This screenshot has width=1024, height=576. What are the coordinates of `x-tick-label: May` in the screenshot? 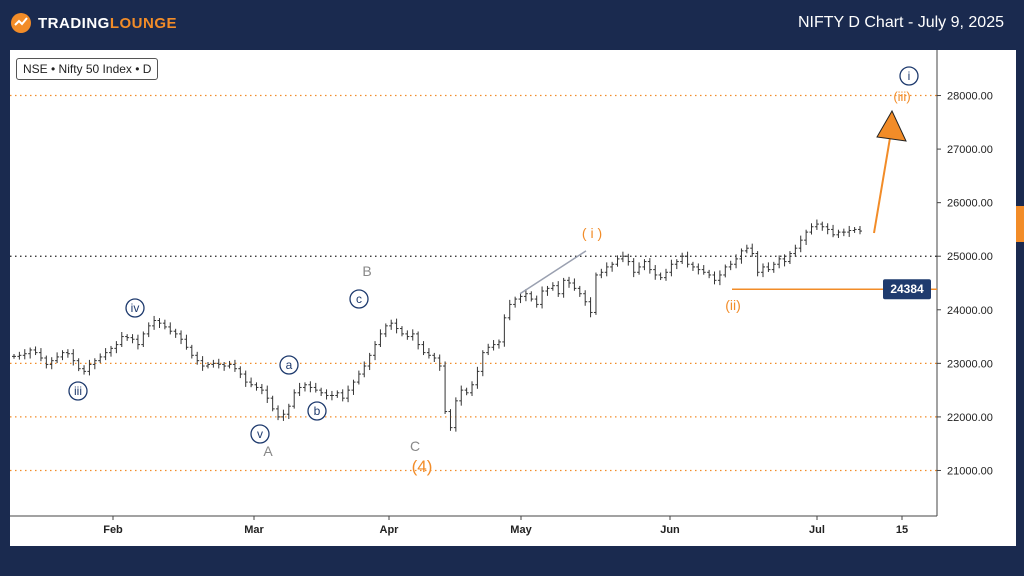 It's located at (521, 530).